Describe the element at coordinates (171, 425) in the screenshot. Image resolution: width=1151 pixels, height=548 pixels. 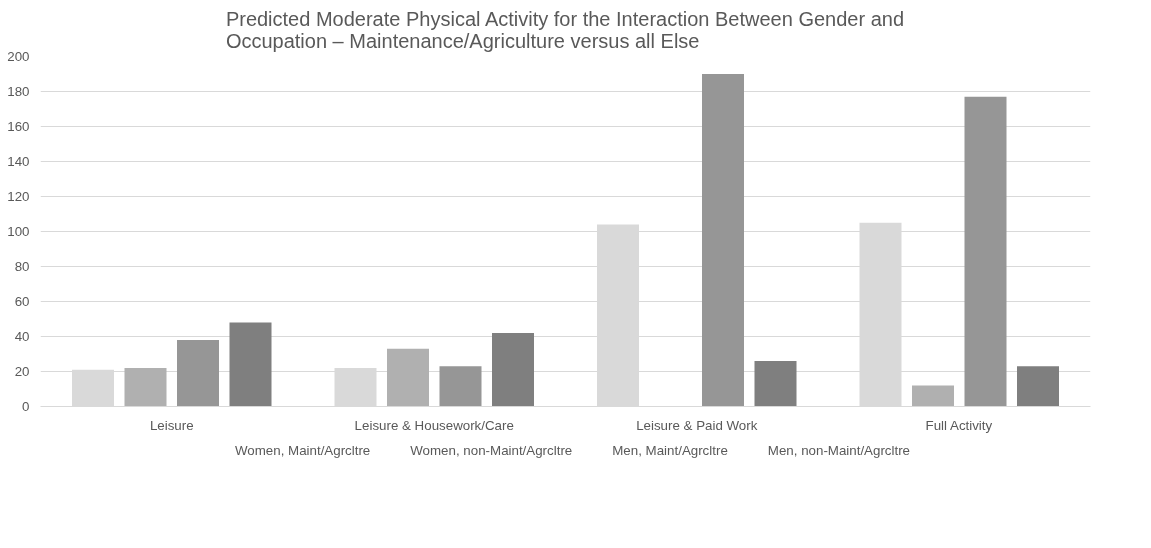
I see `x-tick-label: Leisure` at that location.